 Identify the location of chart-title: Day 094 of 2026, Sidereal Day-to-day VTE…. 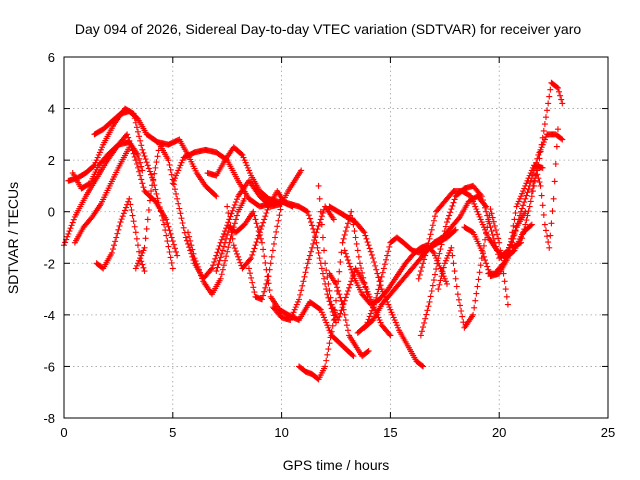
(328, 29).